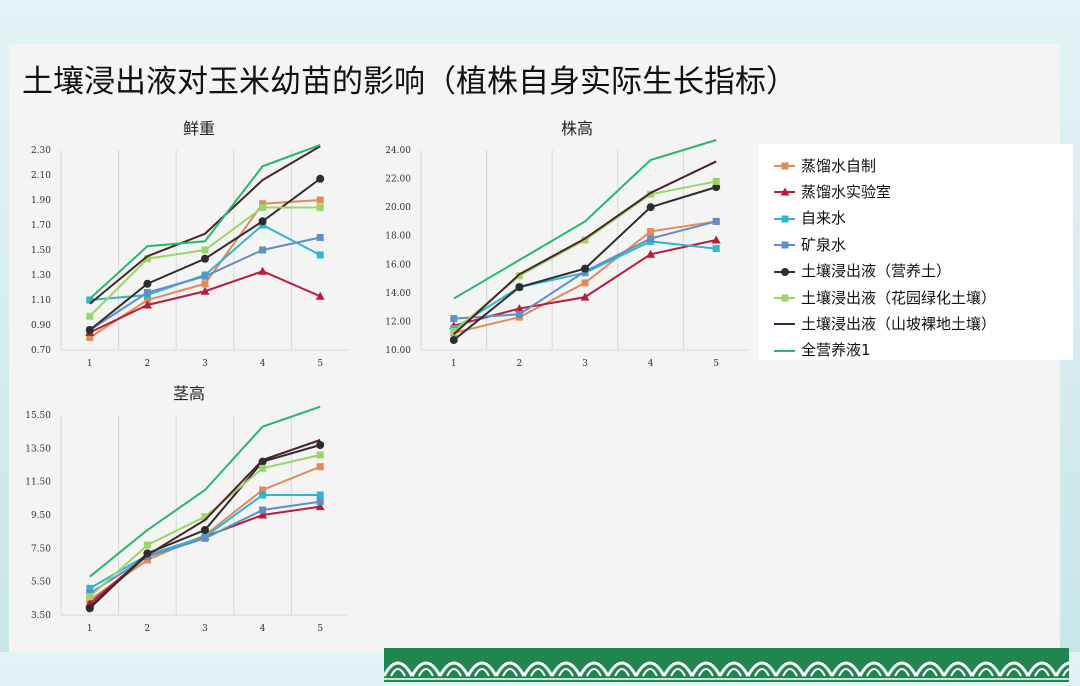  Describe the element at coordinates (899, 297) in the screenshot. I see `legend-label: 土壤浸出液（花园绿化土壤）` at that location.